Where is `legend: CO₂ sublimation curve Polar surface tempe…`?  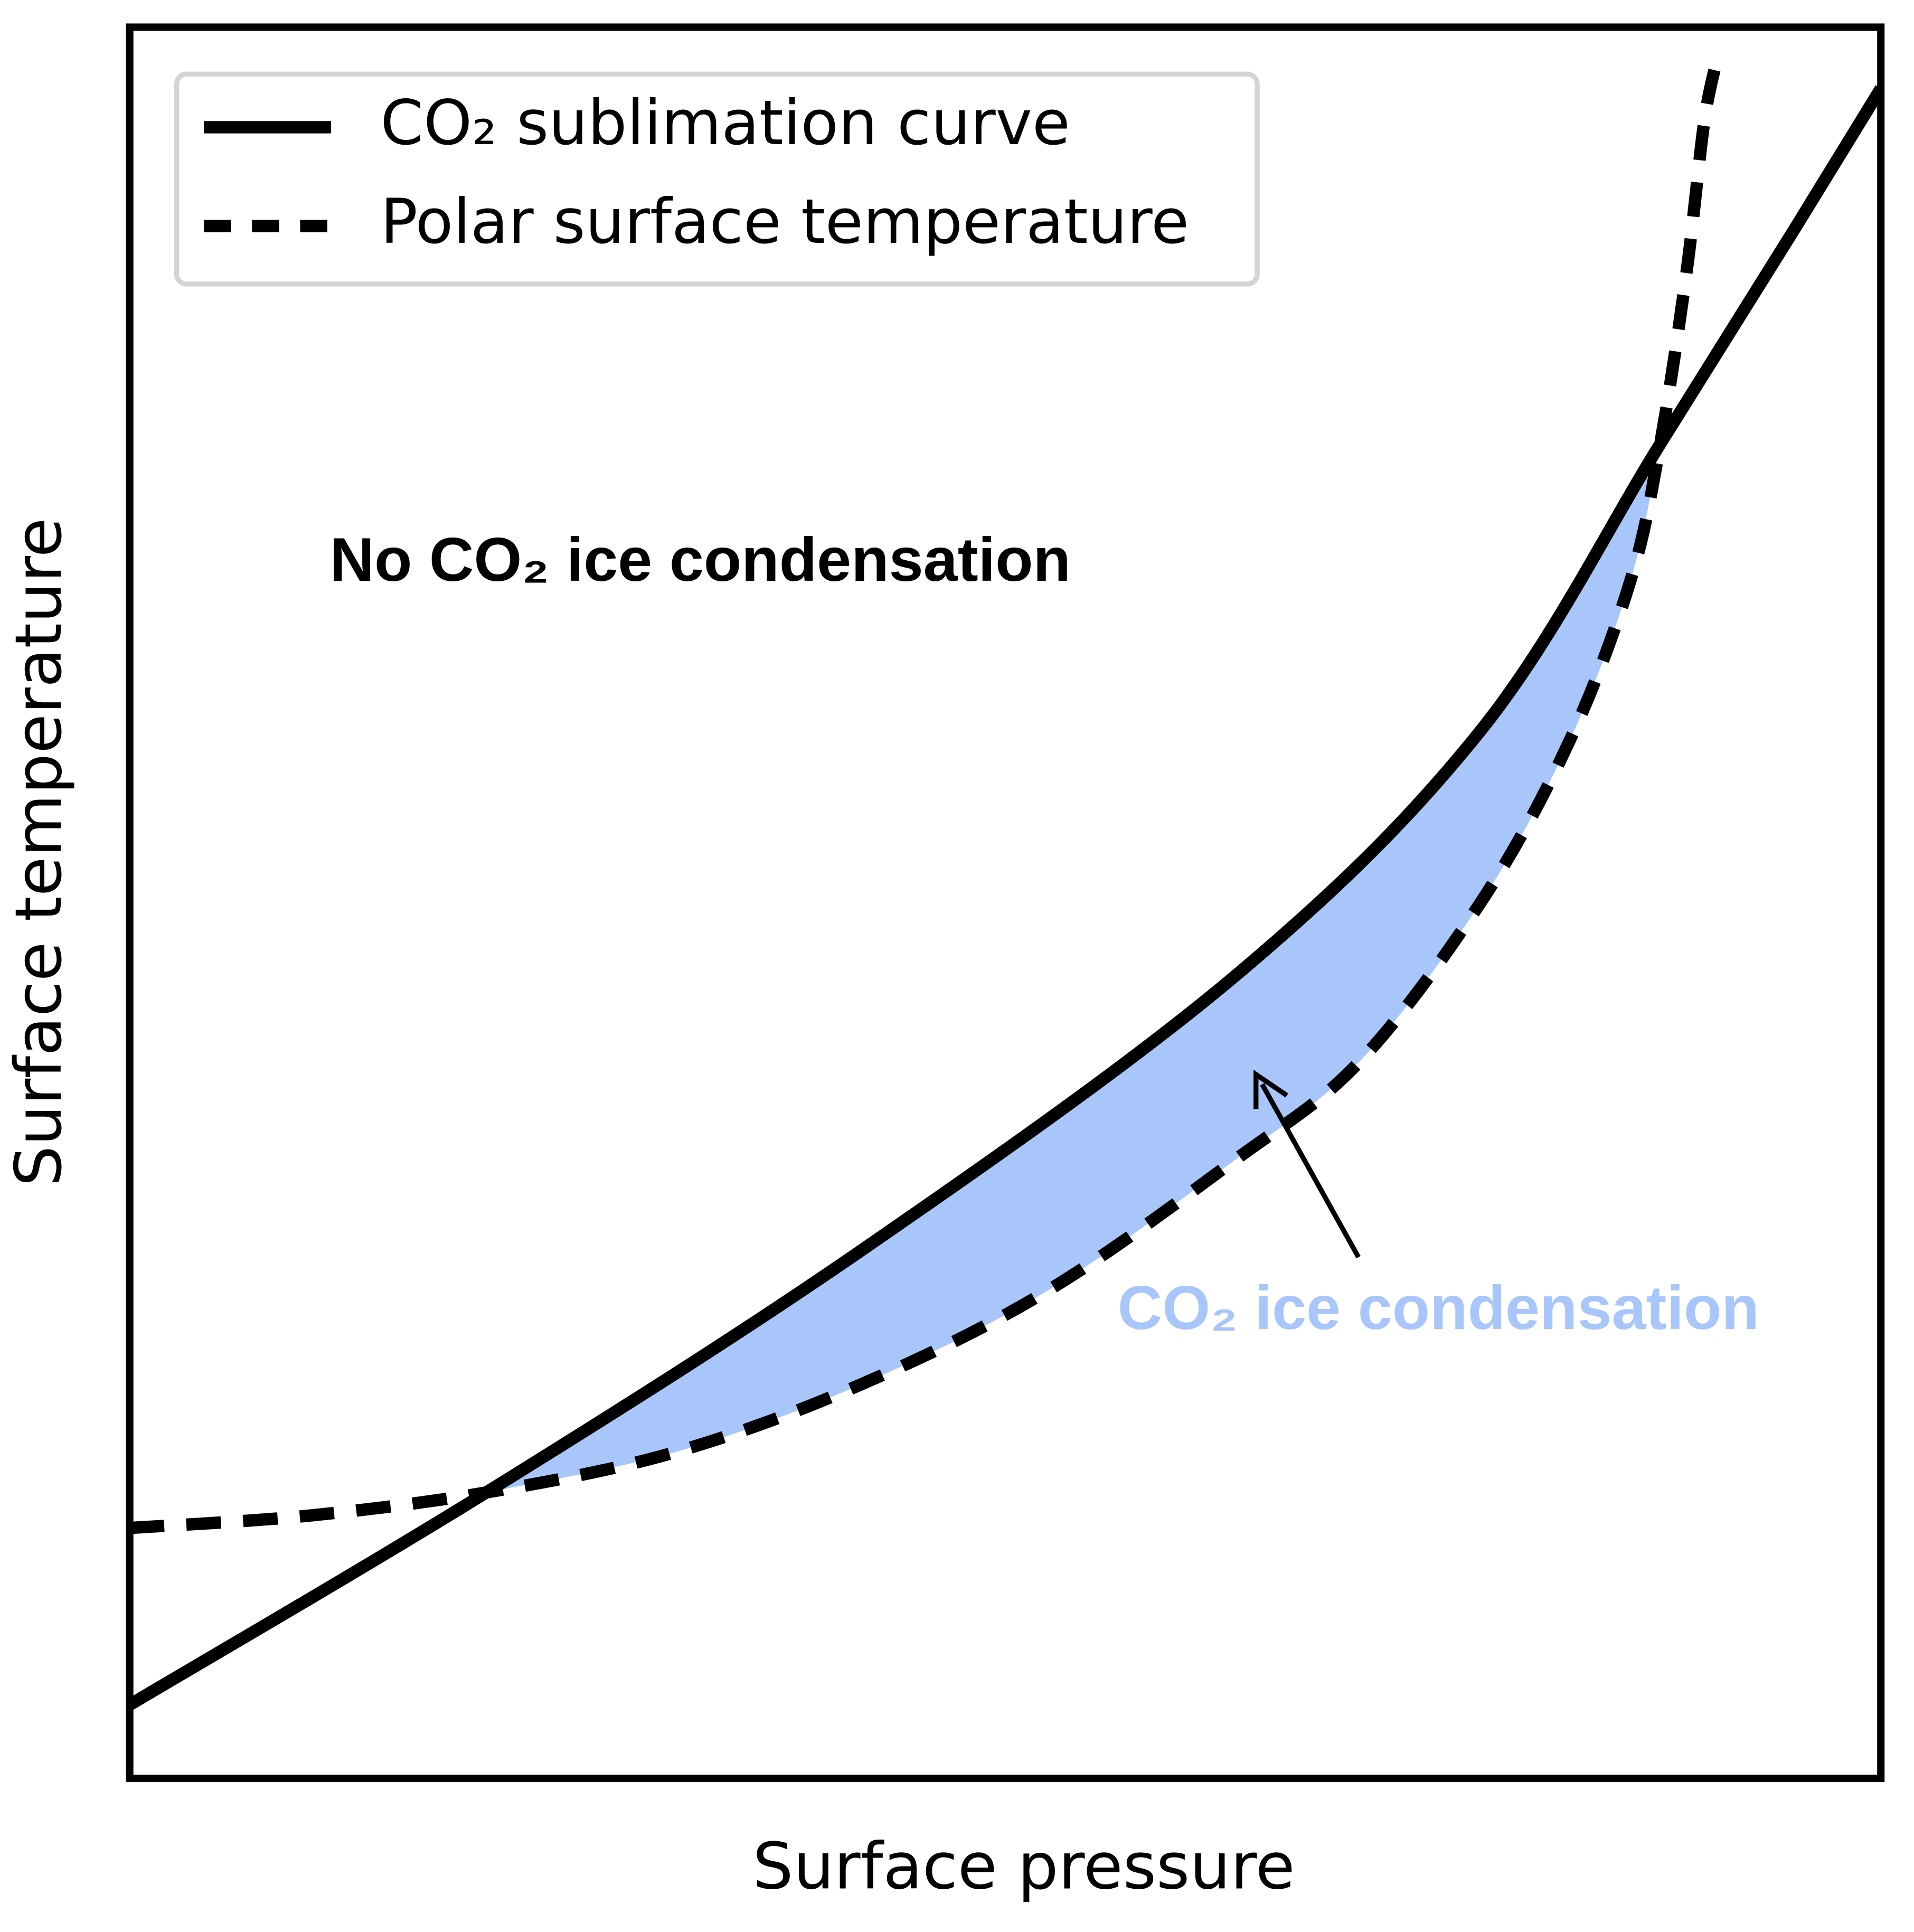
legend: CO₂ sublimation curve Polar surface tempe… is located at coordinates (717, 179).